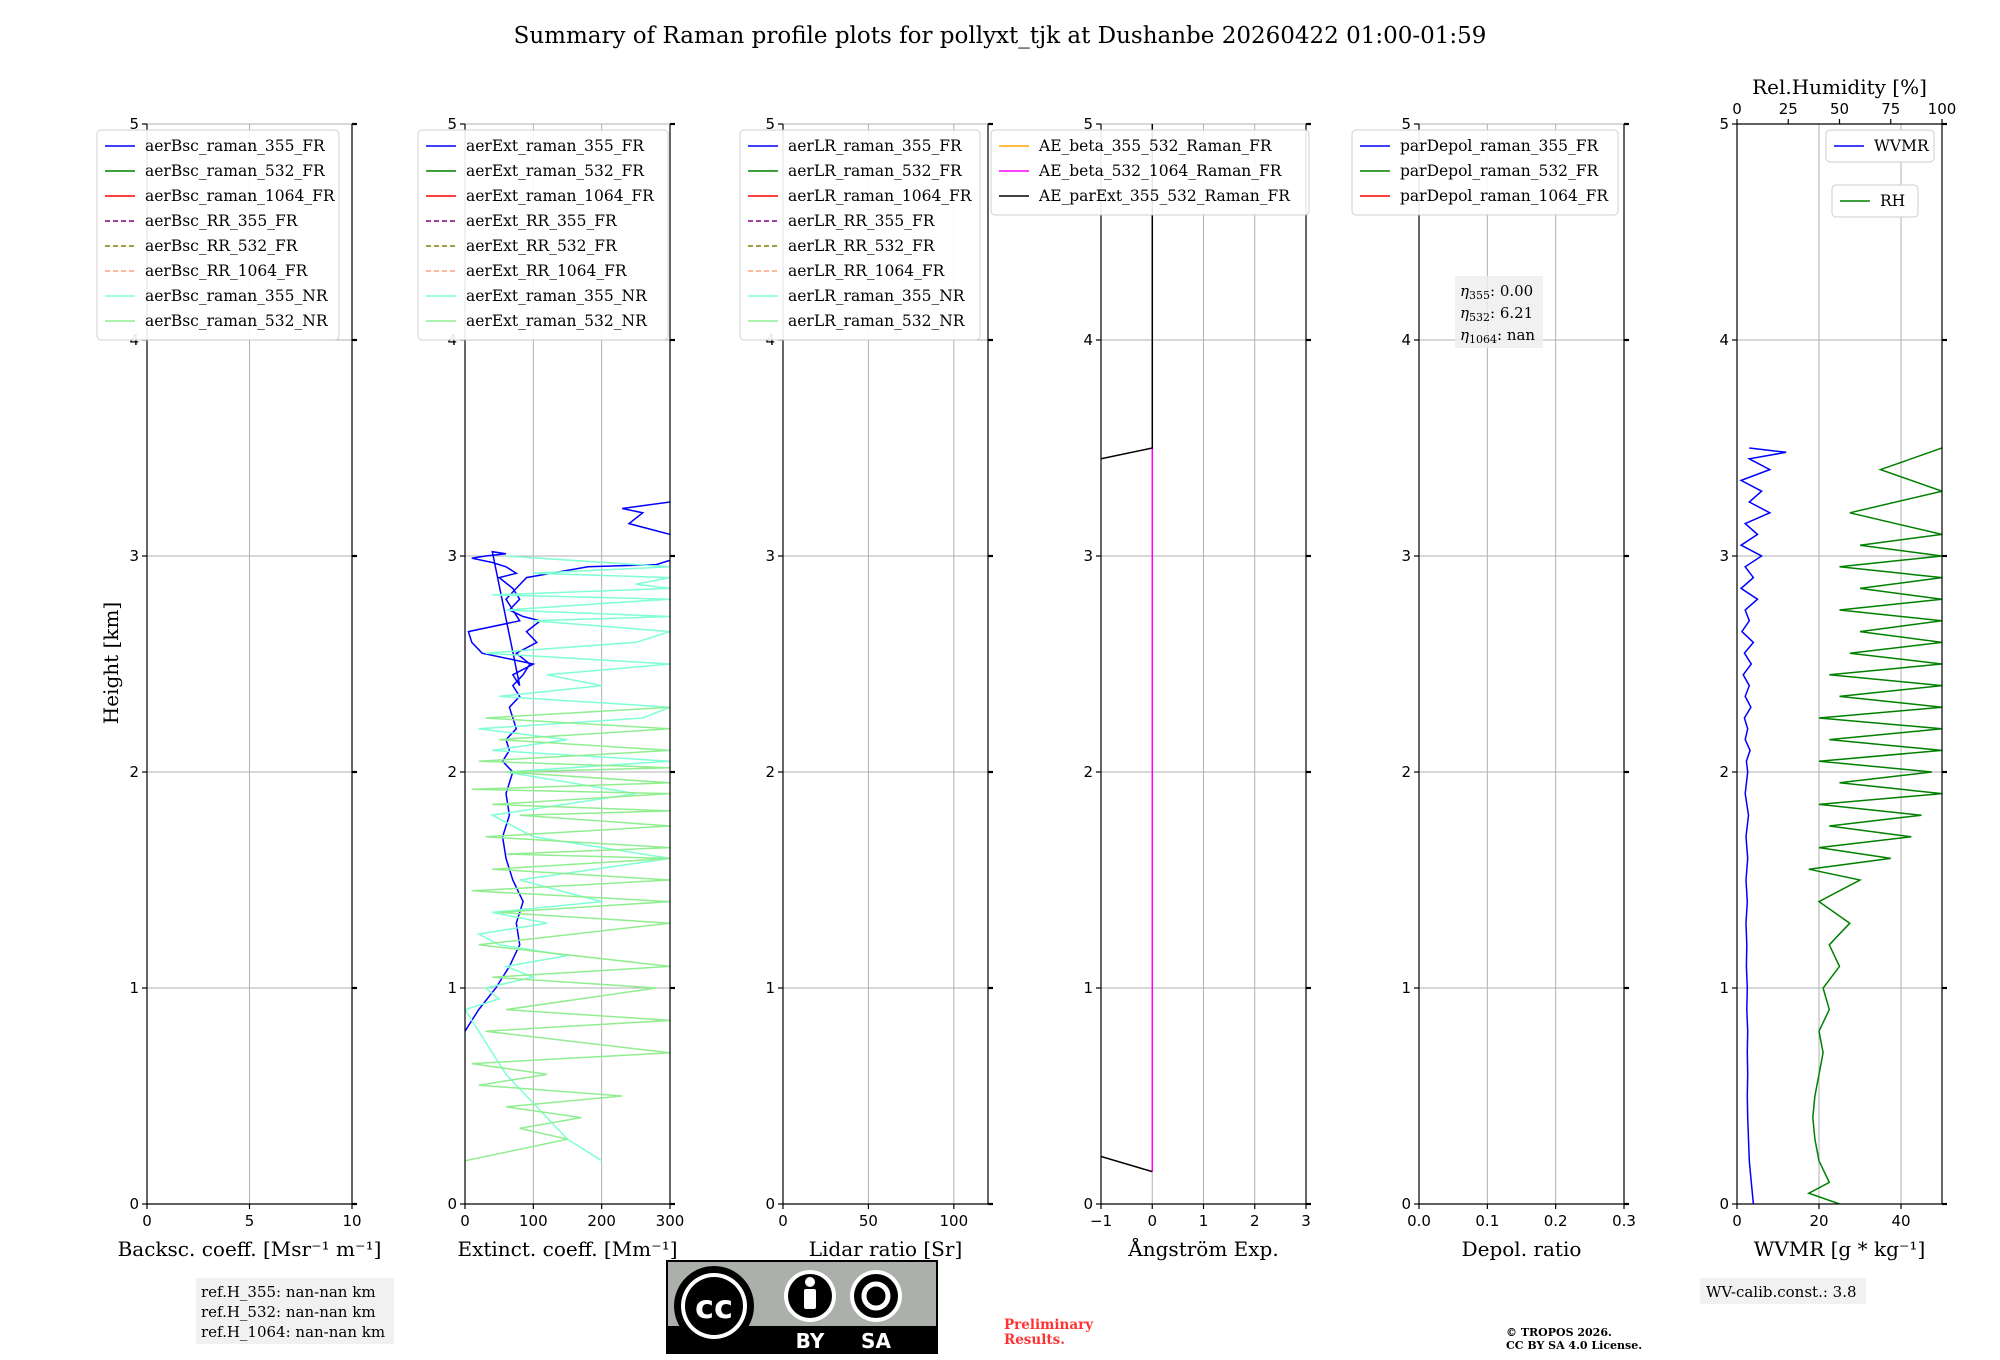 The width and height of the screenshot is (2000, 1360). I want to click on x-axis-label: Depol. ratio, so click(1522, 1249).